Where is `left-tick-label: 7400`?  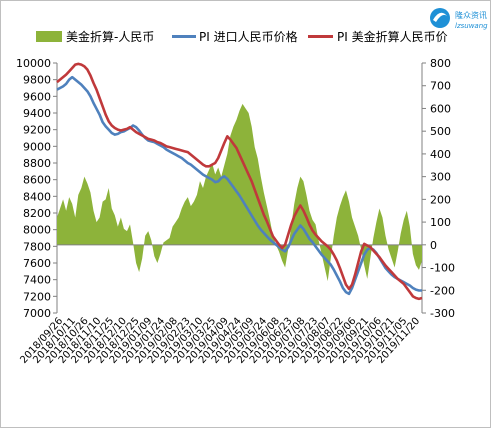
left-tick-label: 7400 is located at coordinates (37, 280).